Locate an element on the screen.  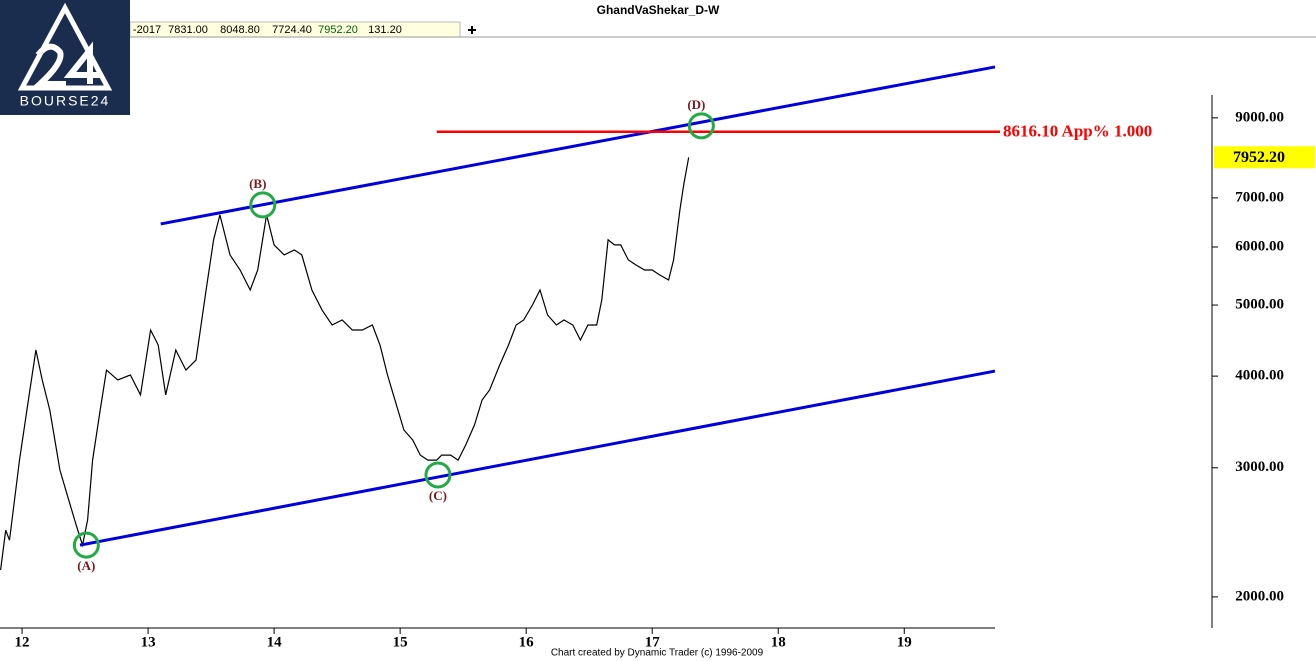
x-tick-label: 16 is located at coordinates (527, 642).